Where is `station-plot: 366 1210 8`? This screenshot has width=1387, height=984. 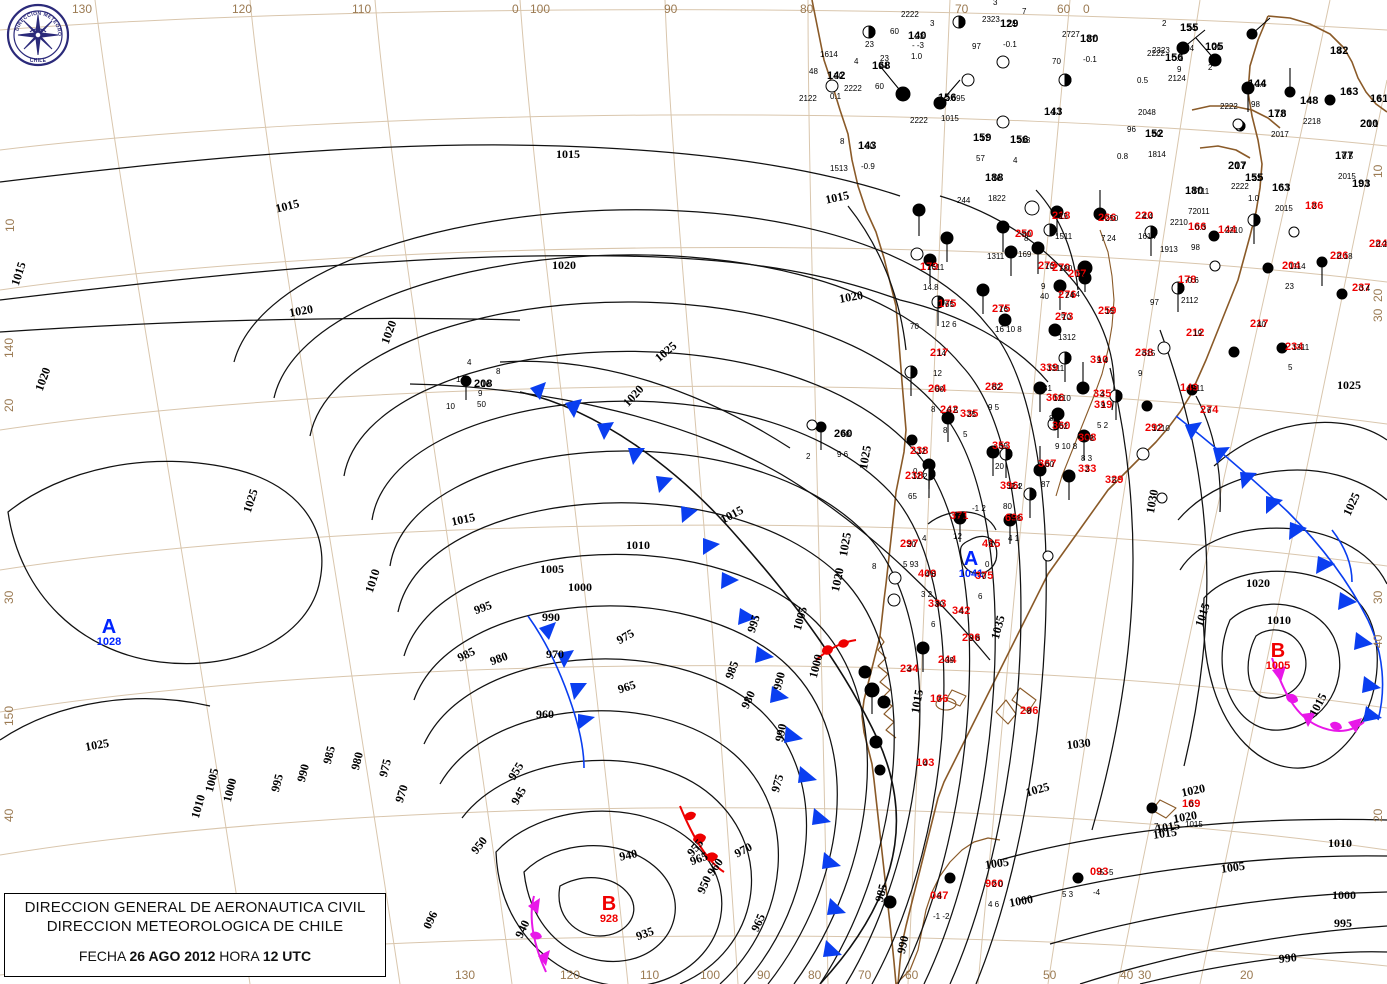
station-plot: 366 1210 8 is located at coordinates (1058, 407).